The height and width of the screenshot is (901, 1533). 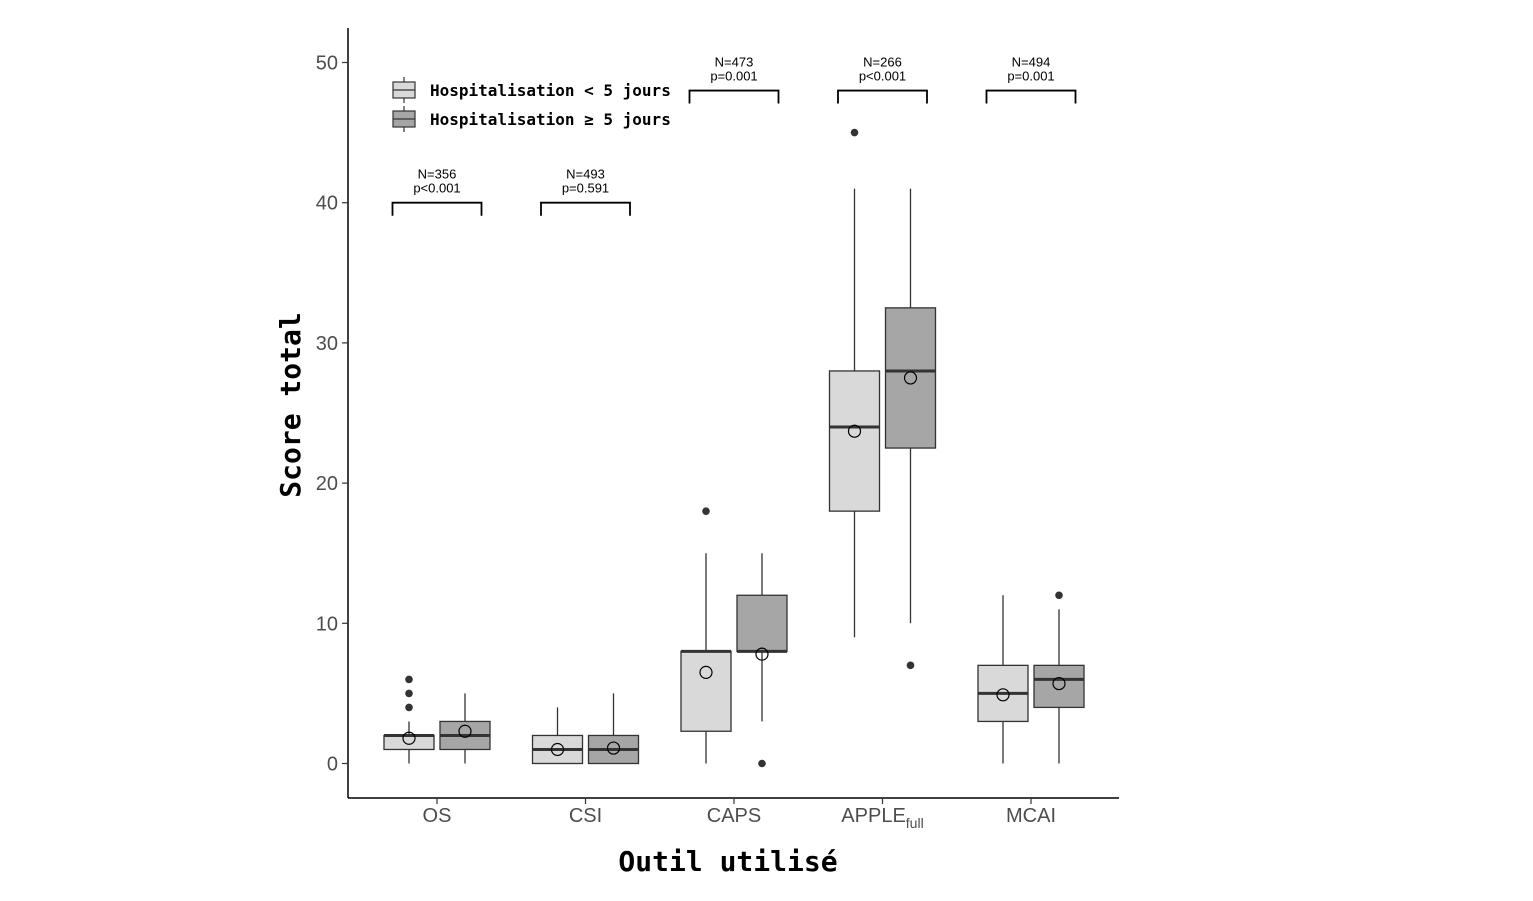 I want to click on x-axis-title: Outil utilisé, so click(x=727, y=861).